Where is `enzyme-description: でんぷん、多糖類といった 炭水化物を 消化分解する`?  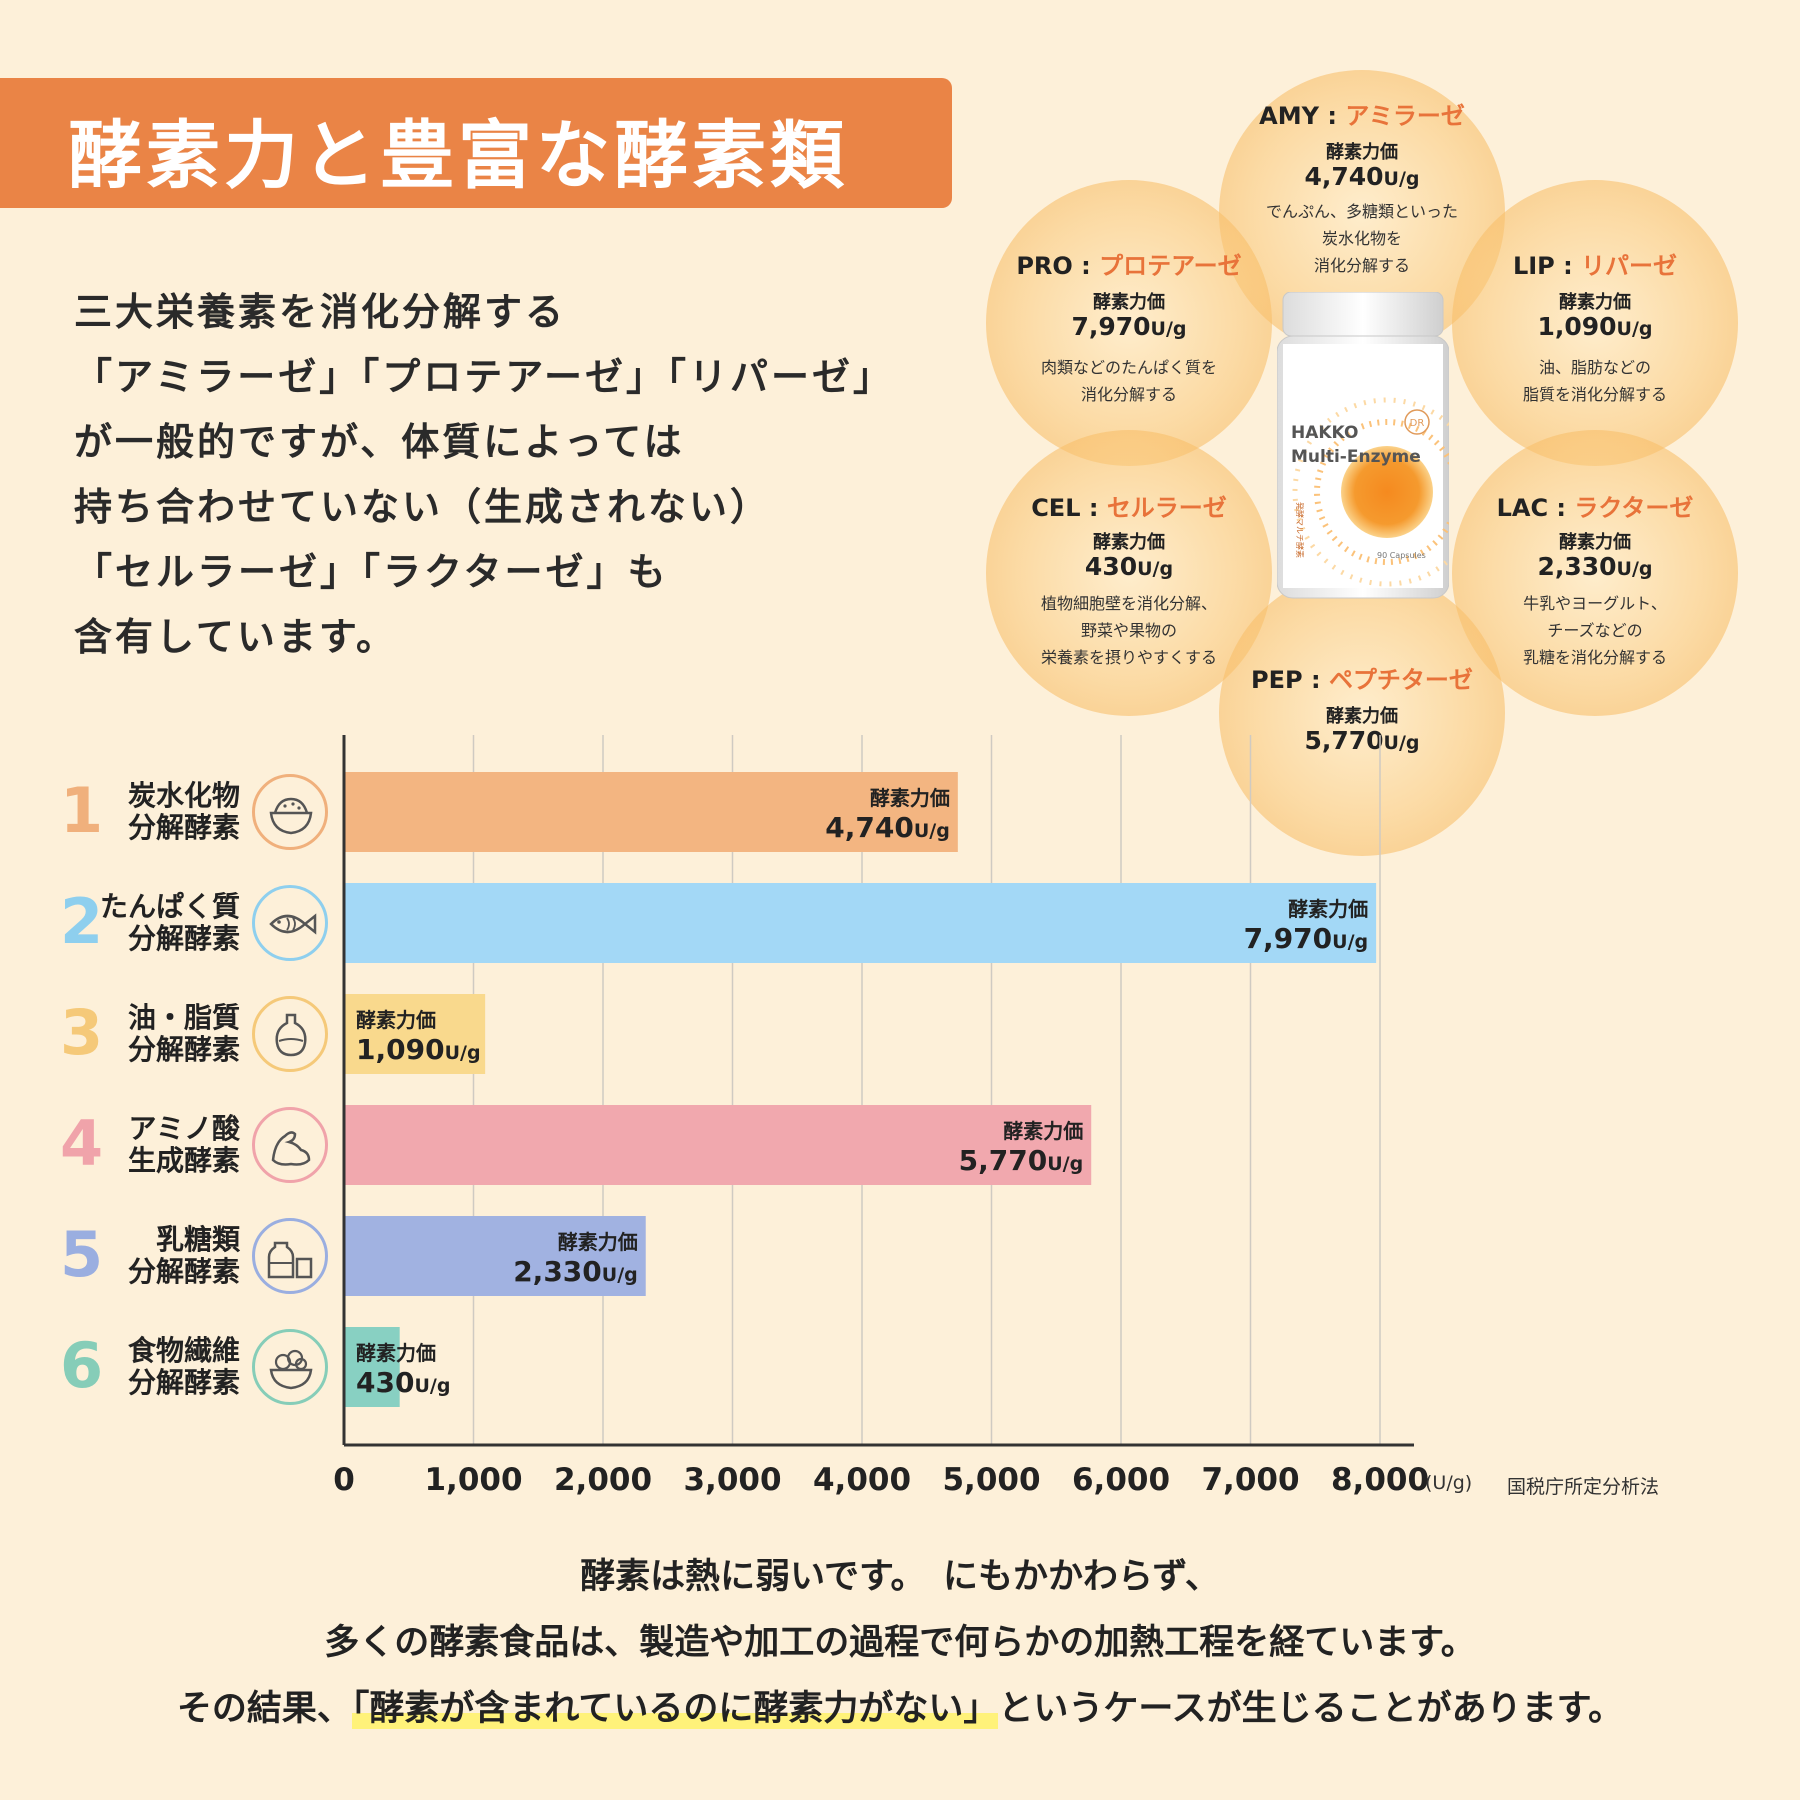
enzyme-description: でんぷん、多糖類といった 炭水化物を 消化分解する is located at coordinates (1361, 238).